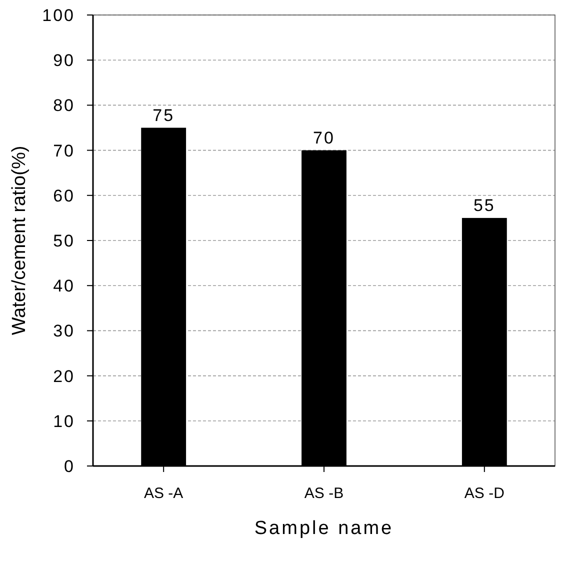 Image resolution: width=570 pixels, height=581 pixels. I want to click on data-label: 55, so click(484, 205).